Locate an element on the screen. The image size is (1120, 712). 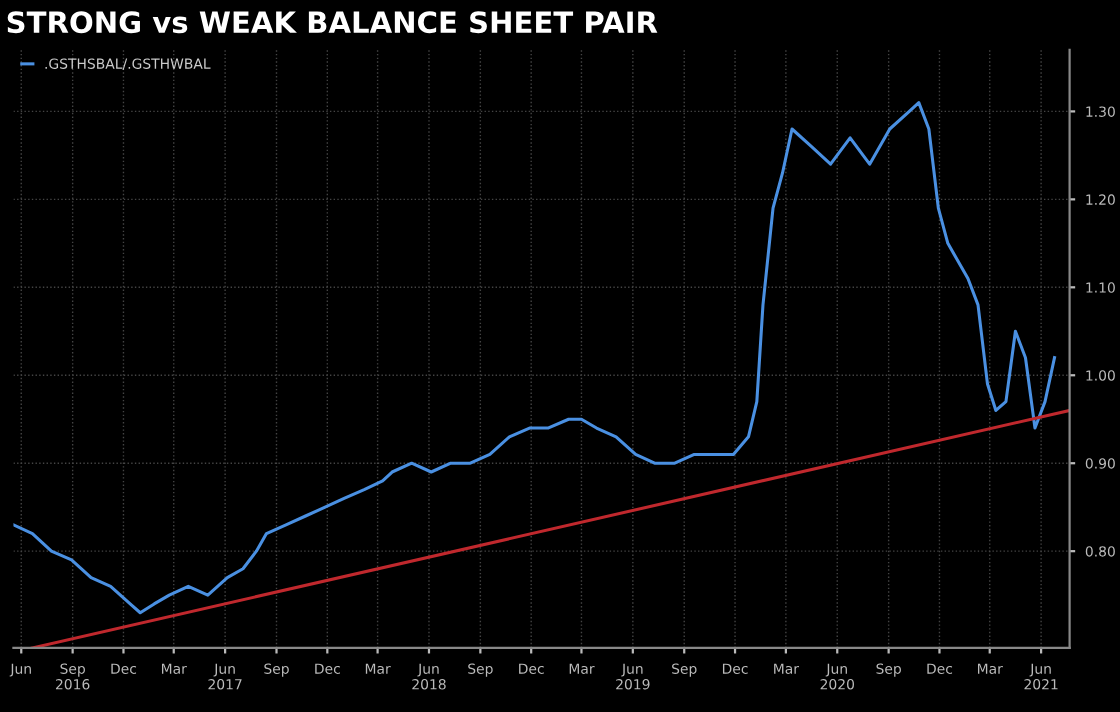
chart-title: STRONG vs WEAK BALANCE SHEET PAIR is located at coordinates (332, 22).